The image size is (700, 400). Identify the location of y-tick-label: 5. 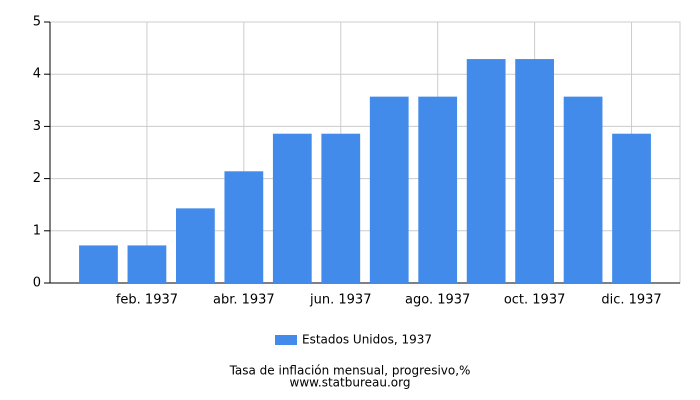
(37, 22).